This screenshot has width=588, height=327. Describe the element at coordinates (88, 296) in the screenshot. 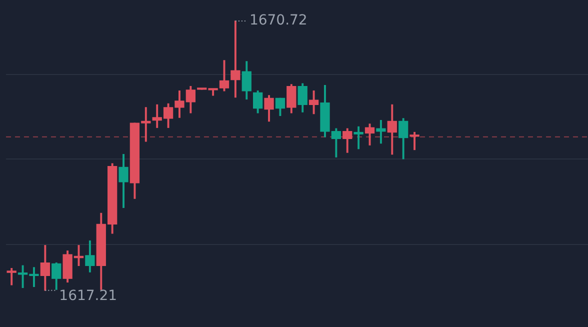

I see `annotation: 1617.21` at that location.